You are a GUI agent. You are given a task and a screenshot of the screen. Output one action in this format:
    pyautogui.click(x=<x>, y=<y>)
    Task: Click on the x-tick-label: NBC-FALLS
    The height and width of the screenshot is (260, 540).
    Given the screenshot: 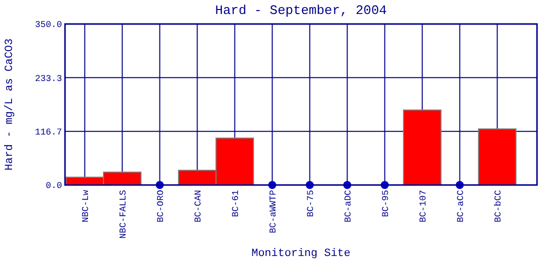 What is the action you would take?
    pyautogui.click(x=123, y=214)
    